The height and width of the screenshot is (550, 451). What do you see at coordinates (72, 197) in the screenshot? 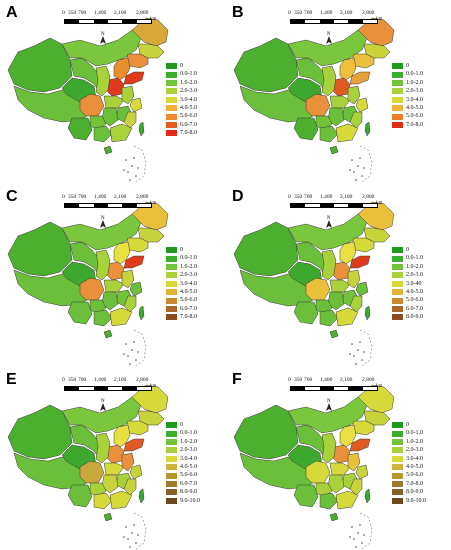
I see `scale-tick-label: 350` at bounding box center [72, 197].